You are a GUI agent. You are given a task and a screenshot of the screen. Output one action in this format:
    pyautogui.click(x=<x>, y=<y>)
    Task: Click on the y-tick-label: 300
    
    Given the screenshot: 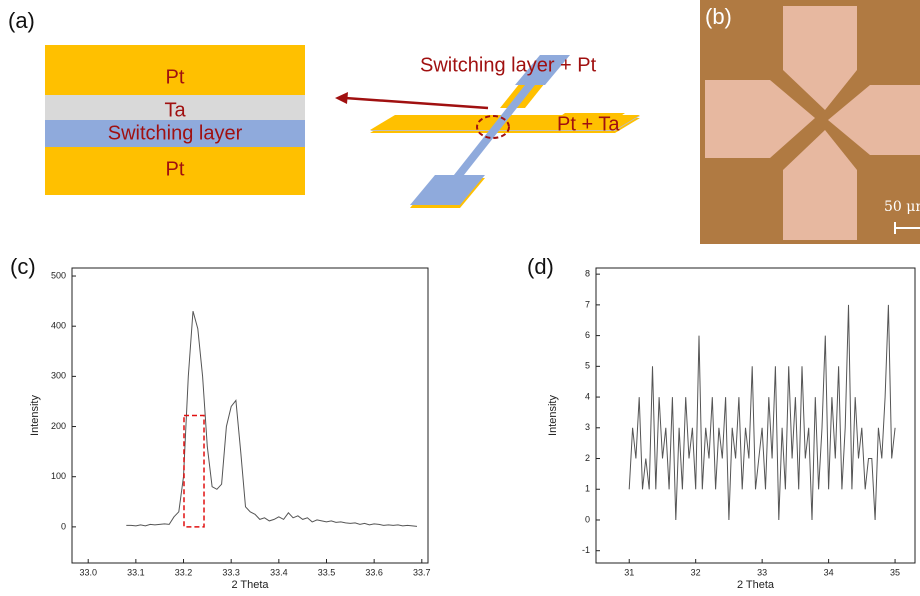 What is the action you would take?
    pyautogui.click(x=58, y=376)
    